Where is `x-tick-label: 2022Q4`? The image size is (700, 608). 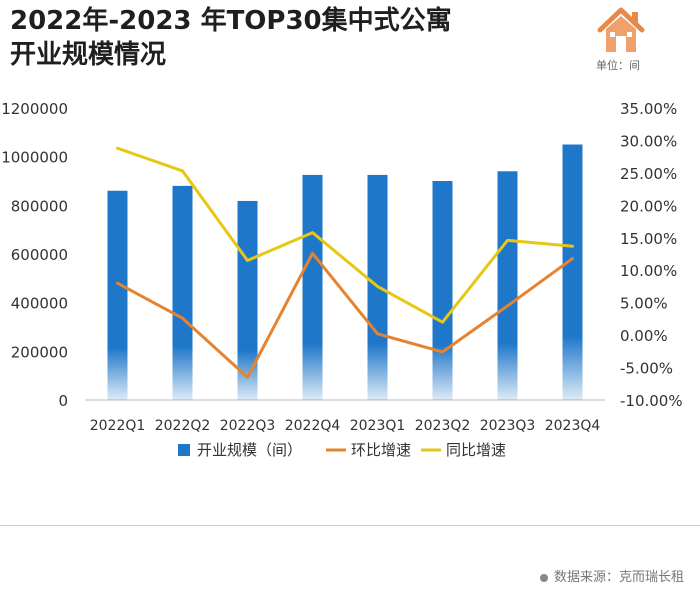 x-tick-label: 2022Q4 is located at coordinates (313, 426).